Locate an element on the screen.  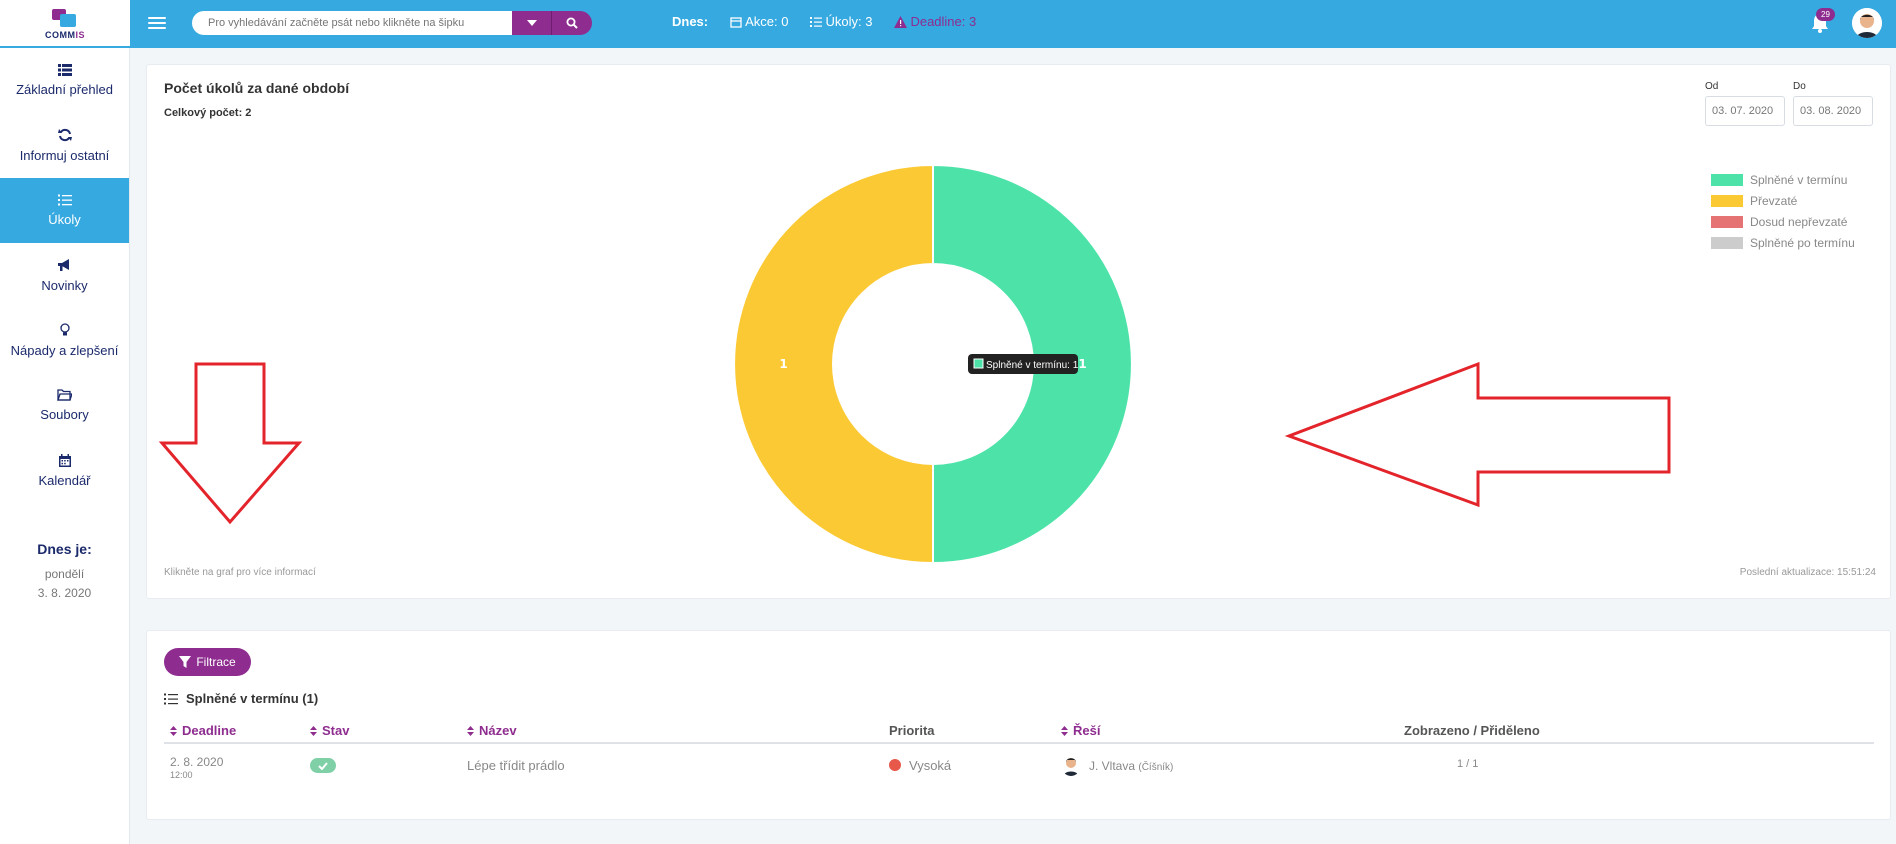
svg-text: Splněné v termínu: 1 is located at coordinates (1032, 365).